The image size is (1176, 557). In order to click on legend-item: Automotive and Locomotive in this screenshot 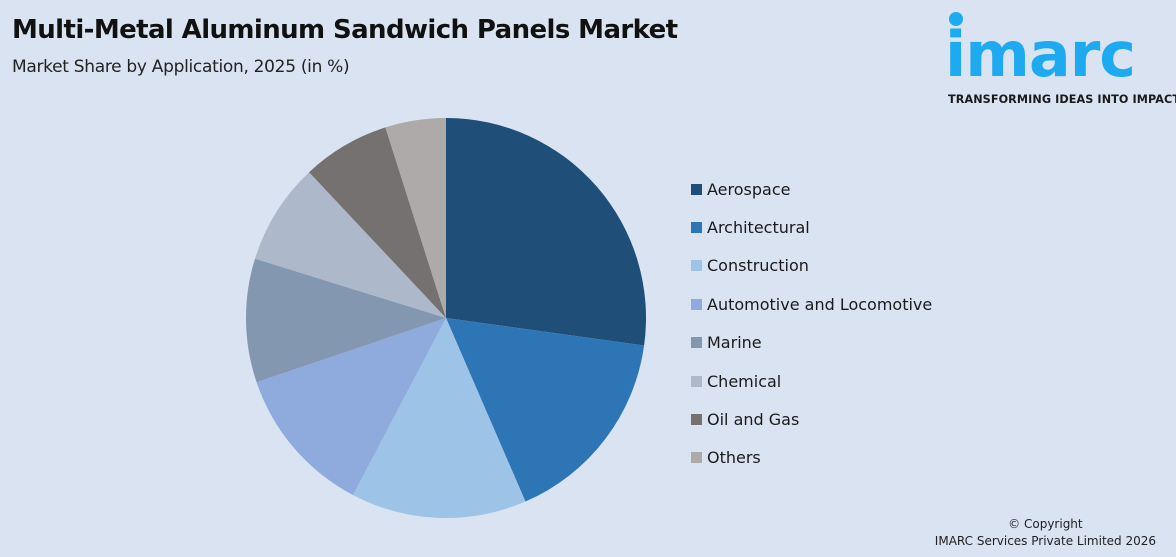, I will do `click(811, 304)`.